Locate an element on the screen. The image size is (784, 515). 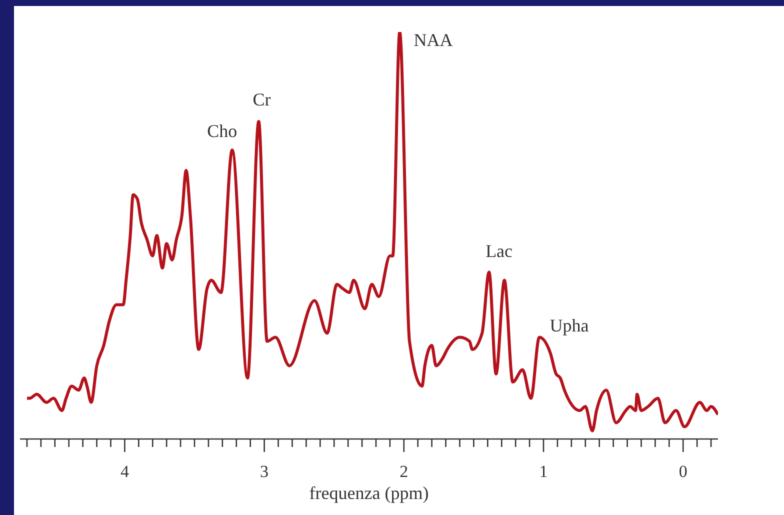
x-tick-label: 4 is located at coordinates (125, 471).